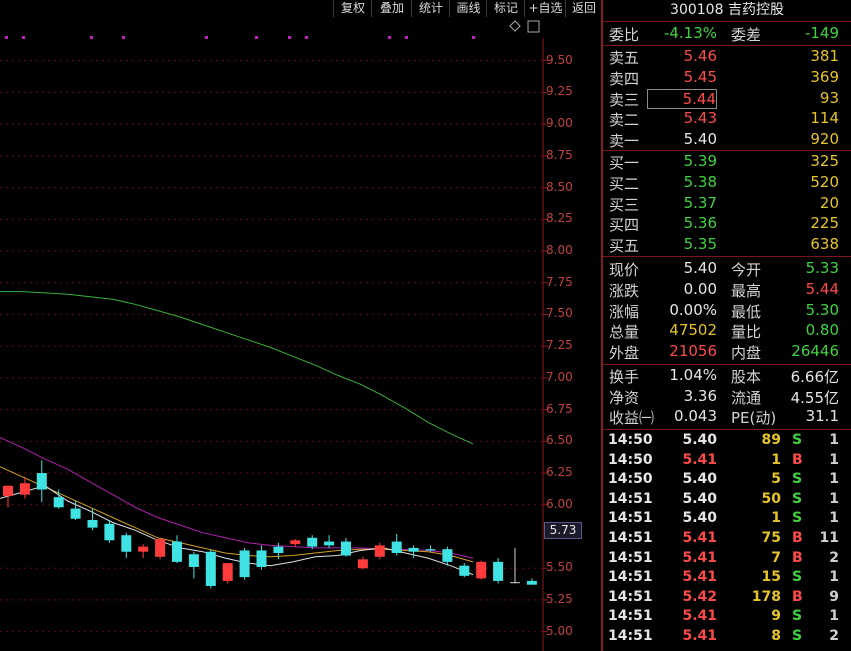 The width and height of the screenshot is (851, 651). What do you see at coordinates (515, 26) in the screenshot?
I see `diamond-icon` at bounding box center [515, 26].